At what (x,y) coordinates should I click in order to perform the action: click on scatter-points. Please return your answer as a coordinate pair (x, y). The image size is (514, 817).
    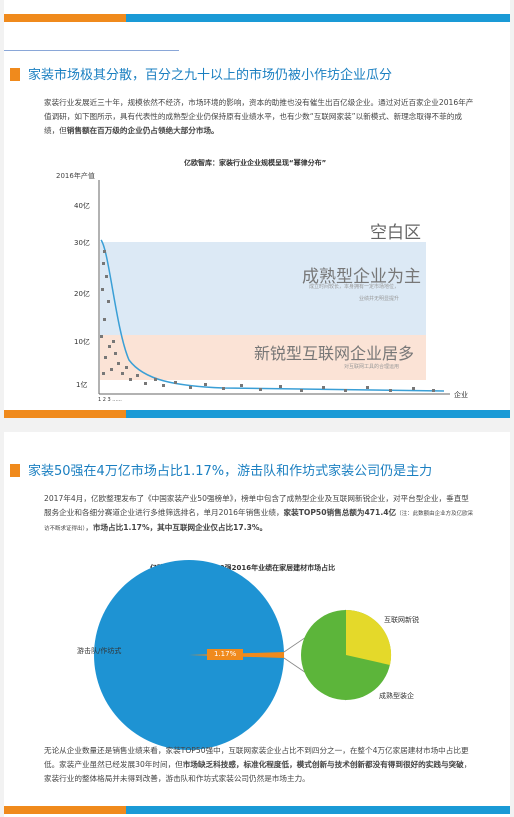
    Looking at the image, I should click on (267, 321).